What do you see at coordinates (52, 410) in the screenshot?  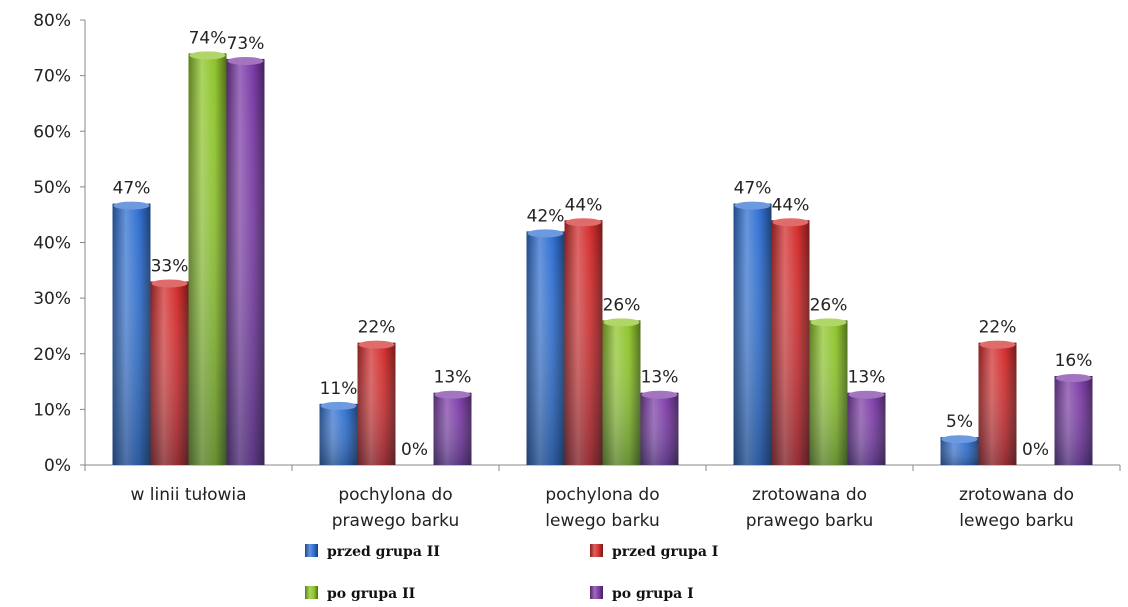 I see `y-tick-label: 10%` at bounding box center [52, 410].